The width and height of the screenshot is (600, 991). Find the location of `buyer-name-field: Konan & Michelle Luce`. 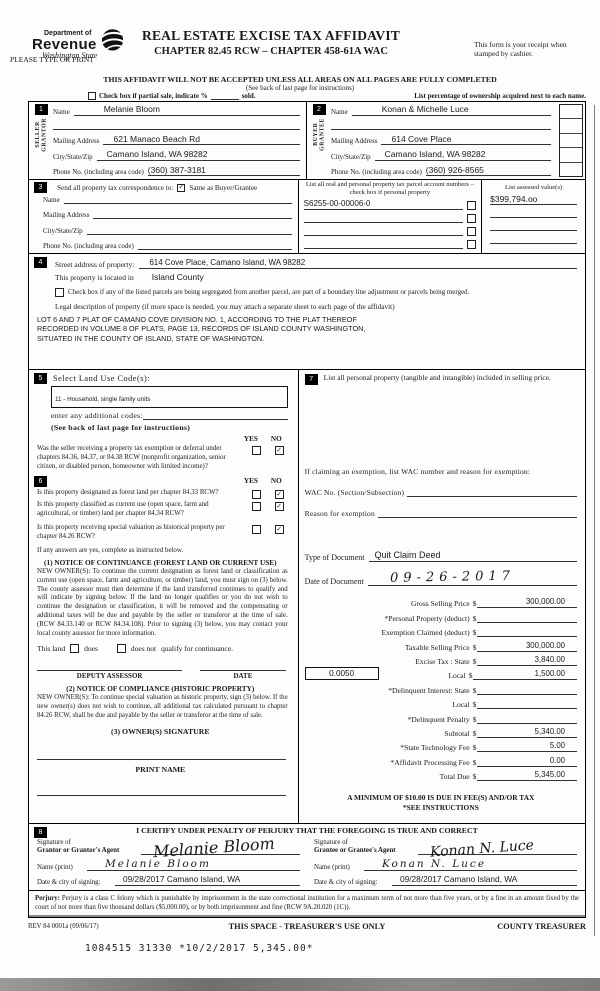

buyer-name-field: Konan & Michelle Luce is located at coordinates (451, 110).